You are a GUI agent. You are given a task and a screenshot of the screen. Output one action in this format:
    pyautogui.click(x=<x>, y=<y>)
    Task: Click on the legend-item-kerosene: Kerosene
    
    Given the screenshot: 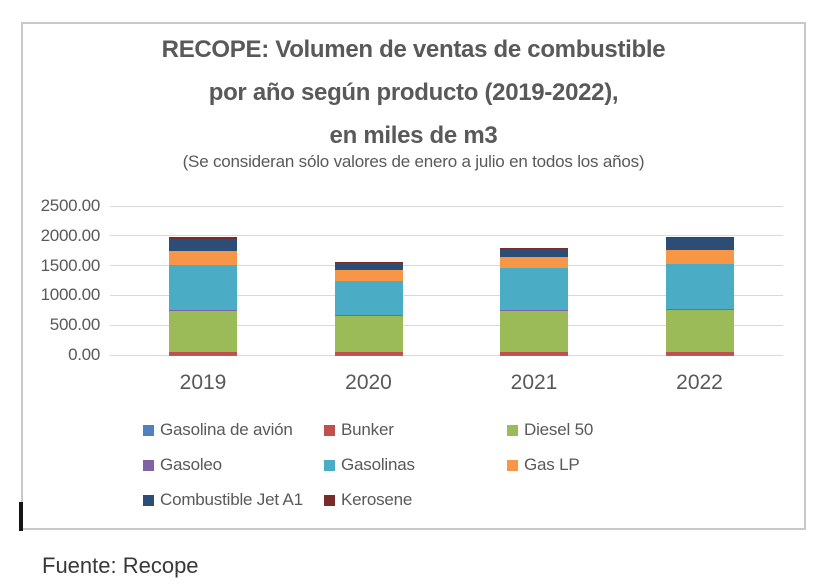 What is the action you would take?
    pyautogui.click(x=368, y=499)
    